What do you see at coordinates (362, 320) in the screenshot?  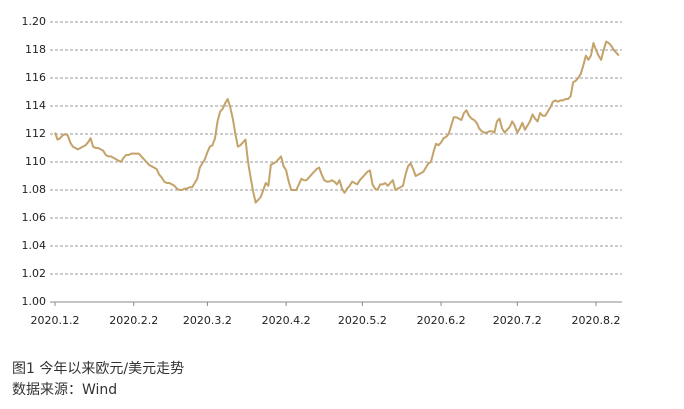 I see `x-tick-label: 2020.5.2` at bounding box center [362, 320].